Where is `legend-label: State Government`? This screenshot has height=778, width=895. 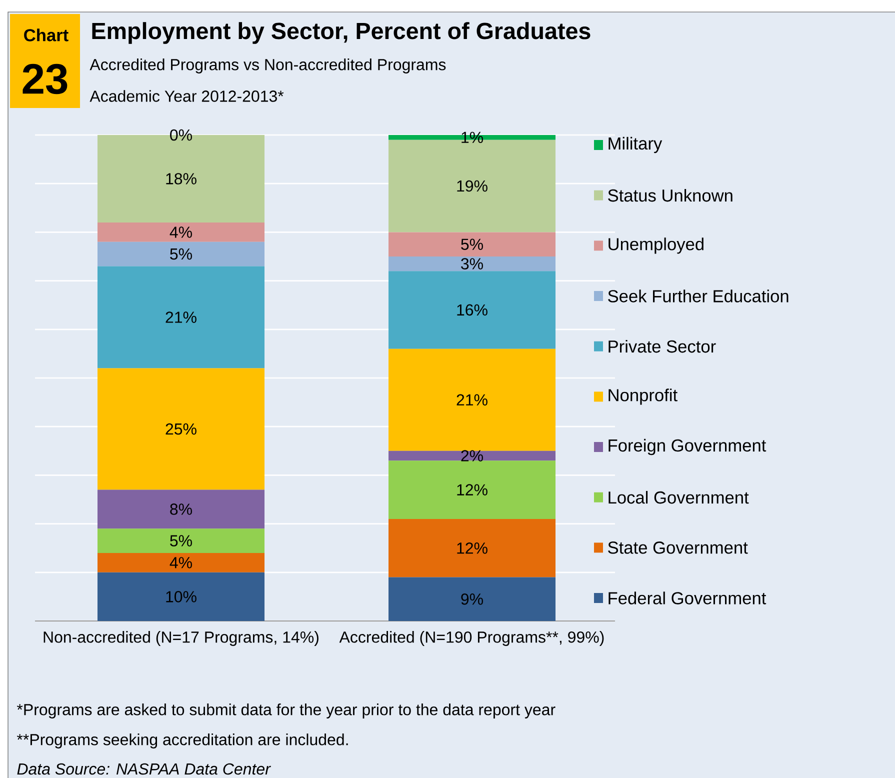
legend-label: State Government is located at coordinates (678, 548).